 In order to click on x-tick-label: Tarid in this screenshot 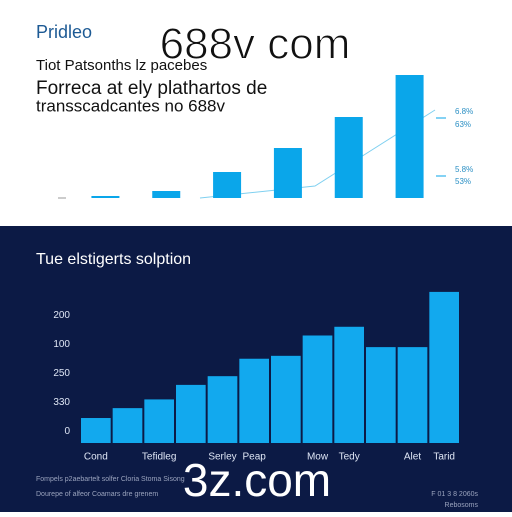, I will do `click(444, 457)`.